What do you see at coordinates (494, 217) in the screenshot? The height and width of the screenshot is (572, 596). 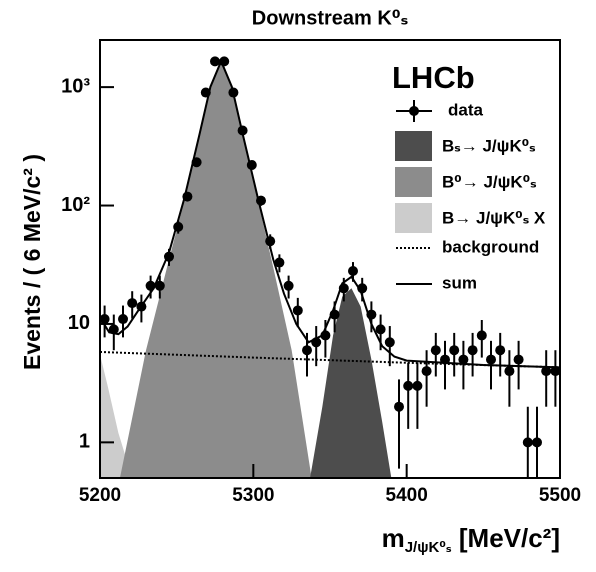 I see `legend-label: B→ J/ψK⁰ₛ X` at bounding box center [494, 217].